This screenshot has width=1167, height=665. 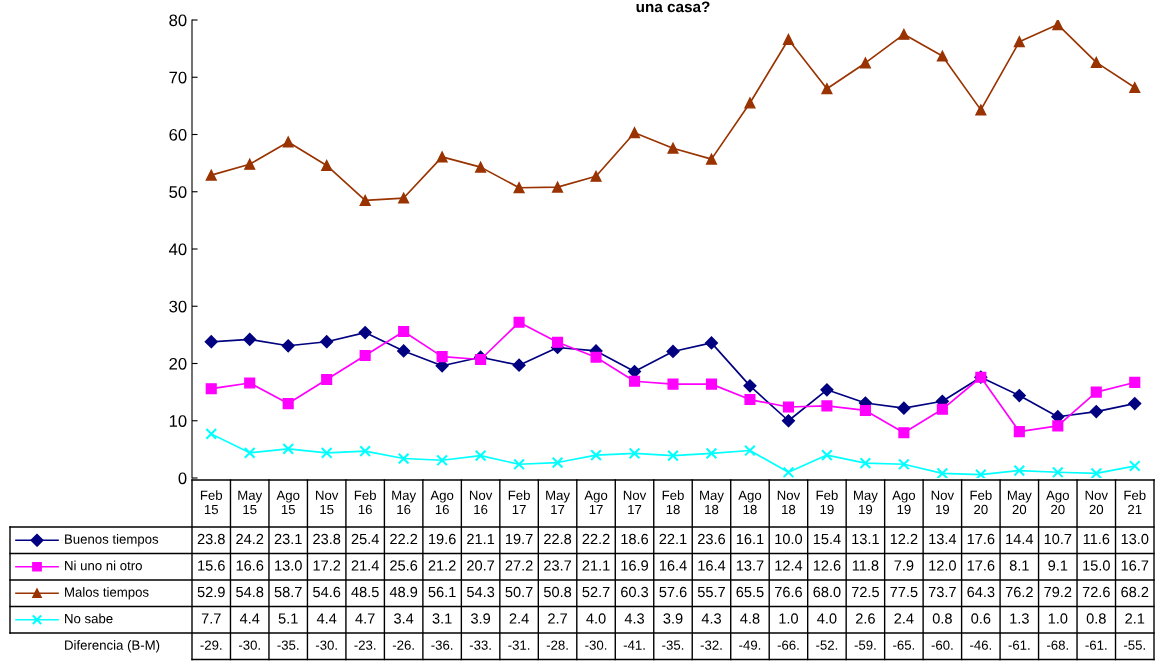 What do you see at coordinates (481, 618) in the screenshot?
I see `data-label: 3.9` at bounding box center [481, 618].